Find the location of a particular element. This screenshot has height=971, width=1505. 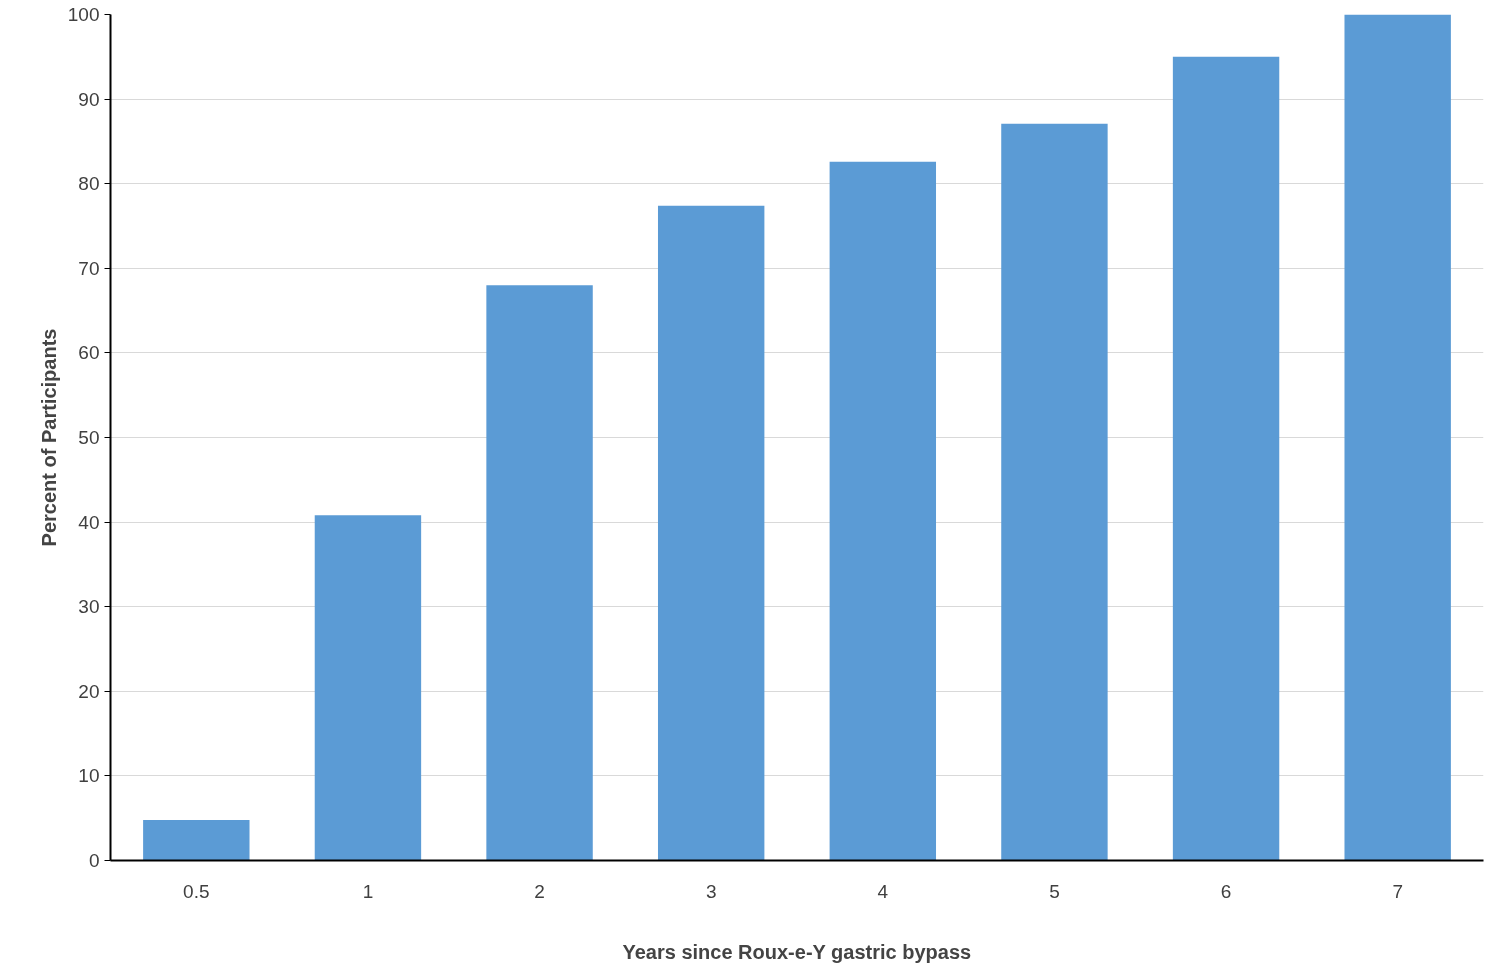

x-tick-label: 3 is located at coordinates (711, 891).